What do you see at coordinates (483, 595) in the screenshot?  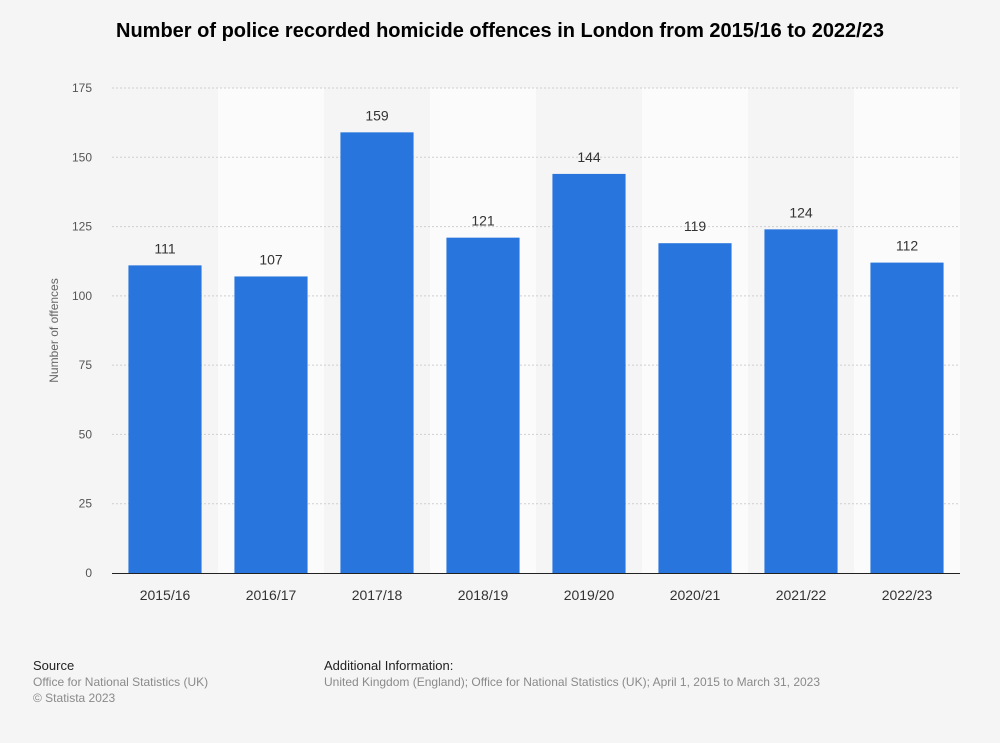 I see `x-tick-label: 2018/19` at bounding box center [483, 595].